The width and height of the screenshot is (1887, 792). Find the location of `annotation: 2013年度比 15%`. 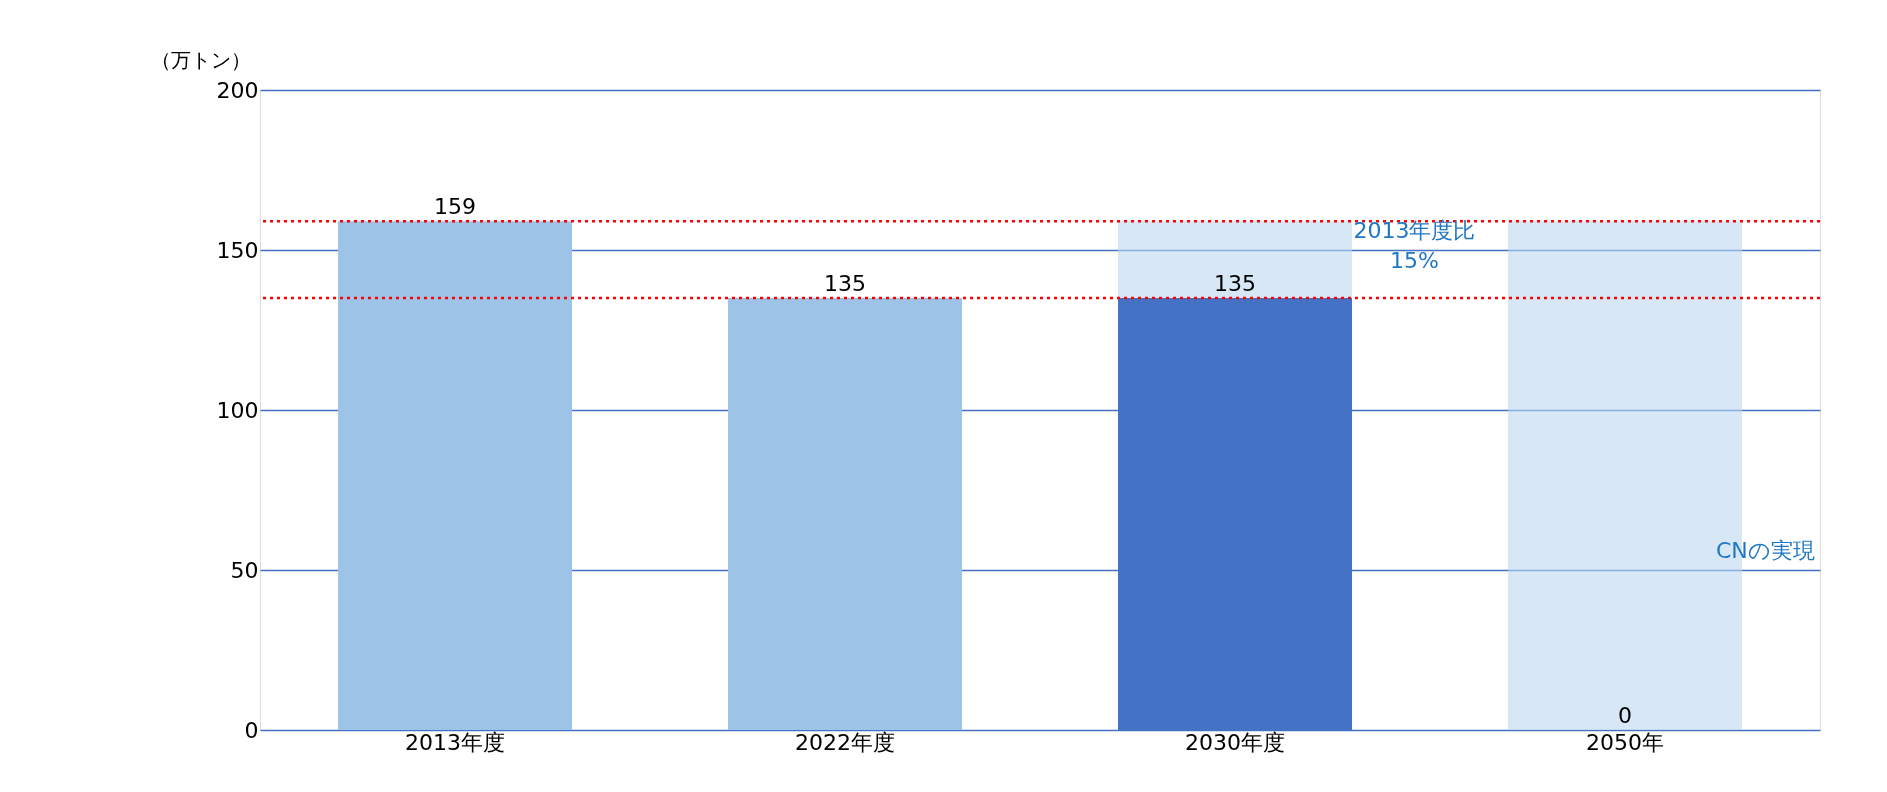

annotation: 2013年度比 15% is located at coordinates (1414, 245).